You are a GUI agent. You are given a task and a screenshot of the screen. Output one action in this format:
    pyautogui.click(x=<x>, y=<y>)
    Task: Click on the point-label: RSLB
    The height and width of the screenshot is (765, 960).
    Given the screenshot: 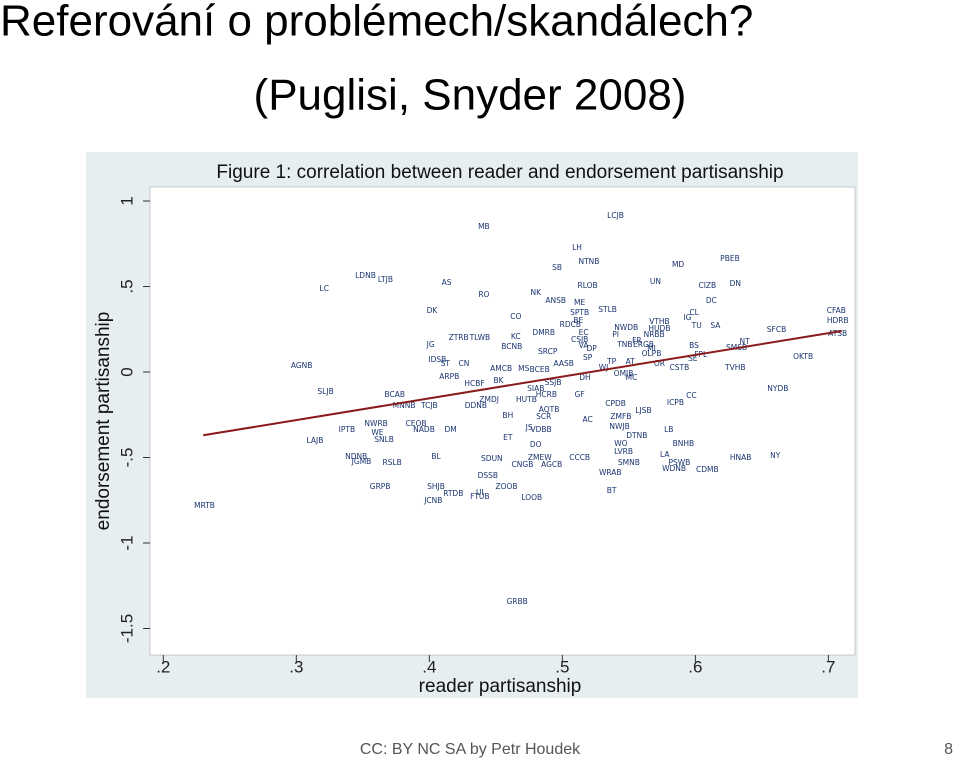 What is the action you would take?
    pyautogui.click(x=391, y=462)
    